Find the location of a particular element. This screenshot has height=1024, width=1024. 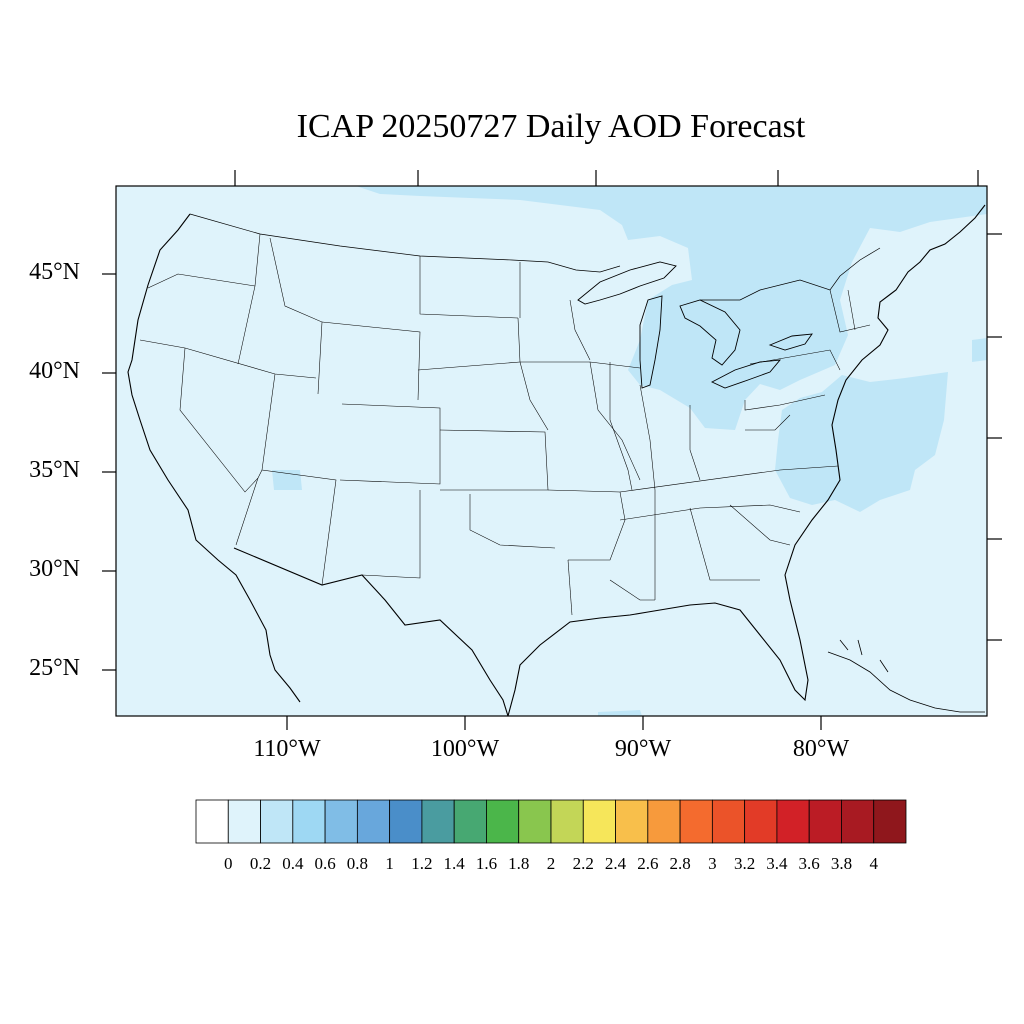

cuba-outline is located at coordinates (906, 682).